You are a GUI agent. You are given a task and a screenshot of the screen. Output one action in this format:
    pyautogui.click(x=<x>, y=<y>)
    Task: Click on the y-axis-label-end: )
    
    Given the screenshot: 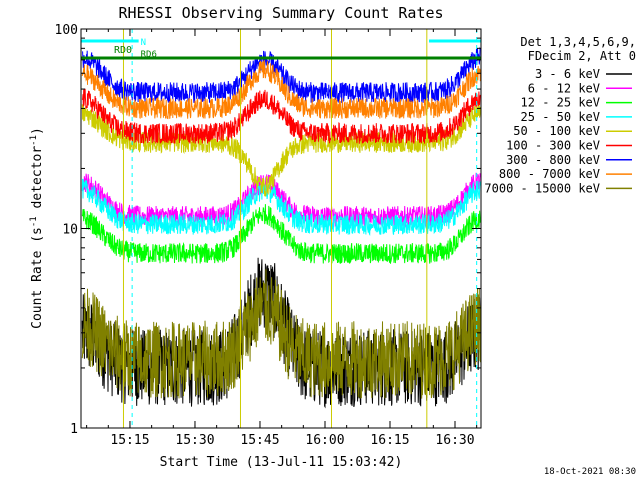 What is the action you would take?
    pyautogui.click(x=37, y=131)
    